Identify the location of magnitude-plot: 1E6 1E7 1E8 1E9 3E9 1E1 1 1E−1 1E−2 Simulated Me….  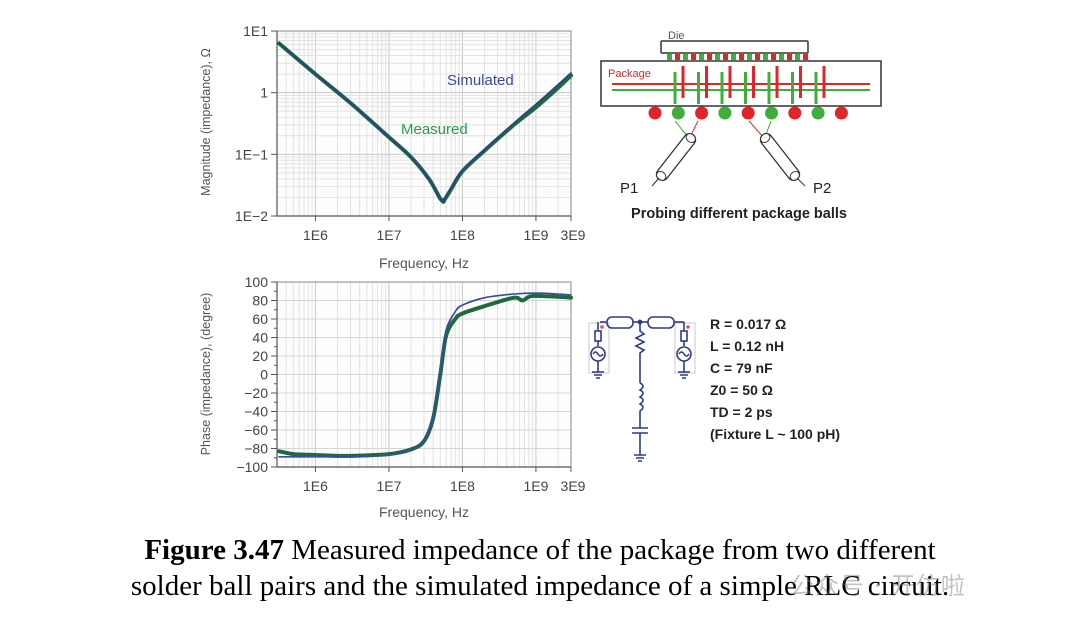
(392, 147).